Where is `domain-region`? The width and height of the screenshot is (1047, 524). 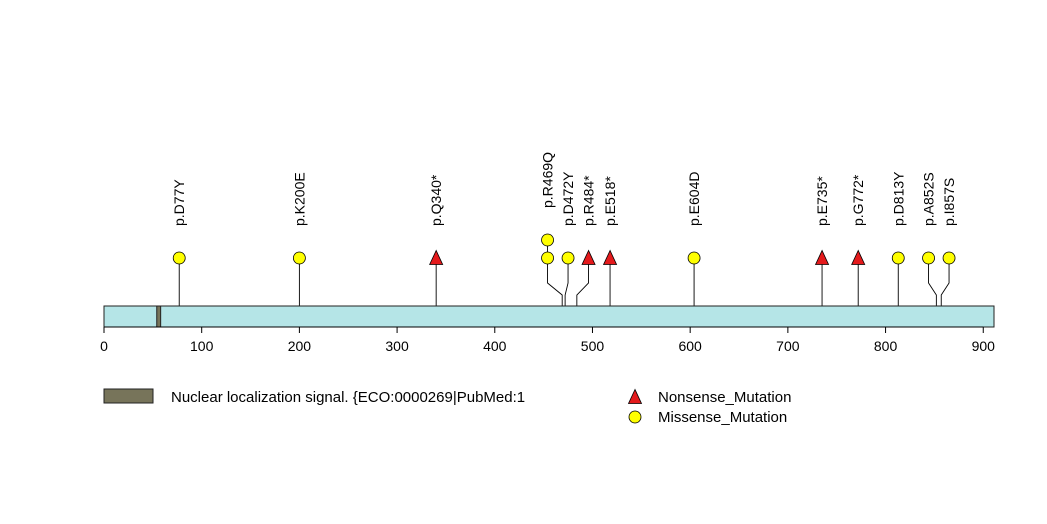
domain-region is located at coordinates (159, 316).